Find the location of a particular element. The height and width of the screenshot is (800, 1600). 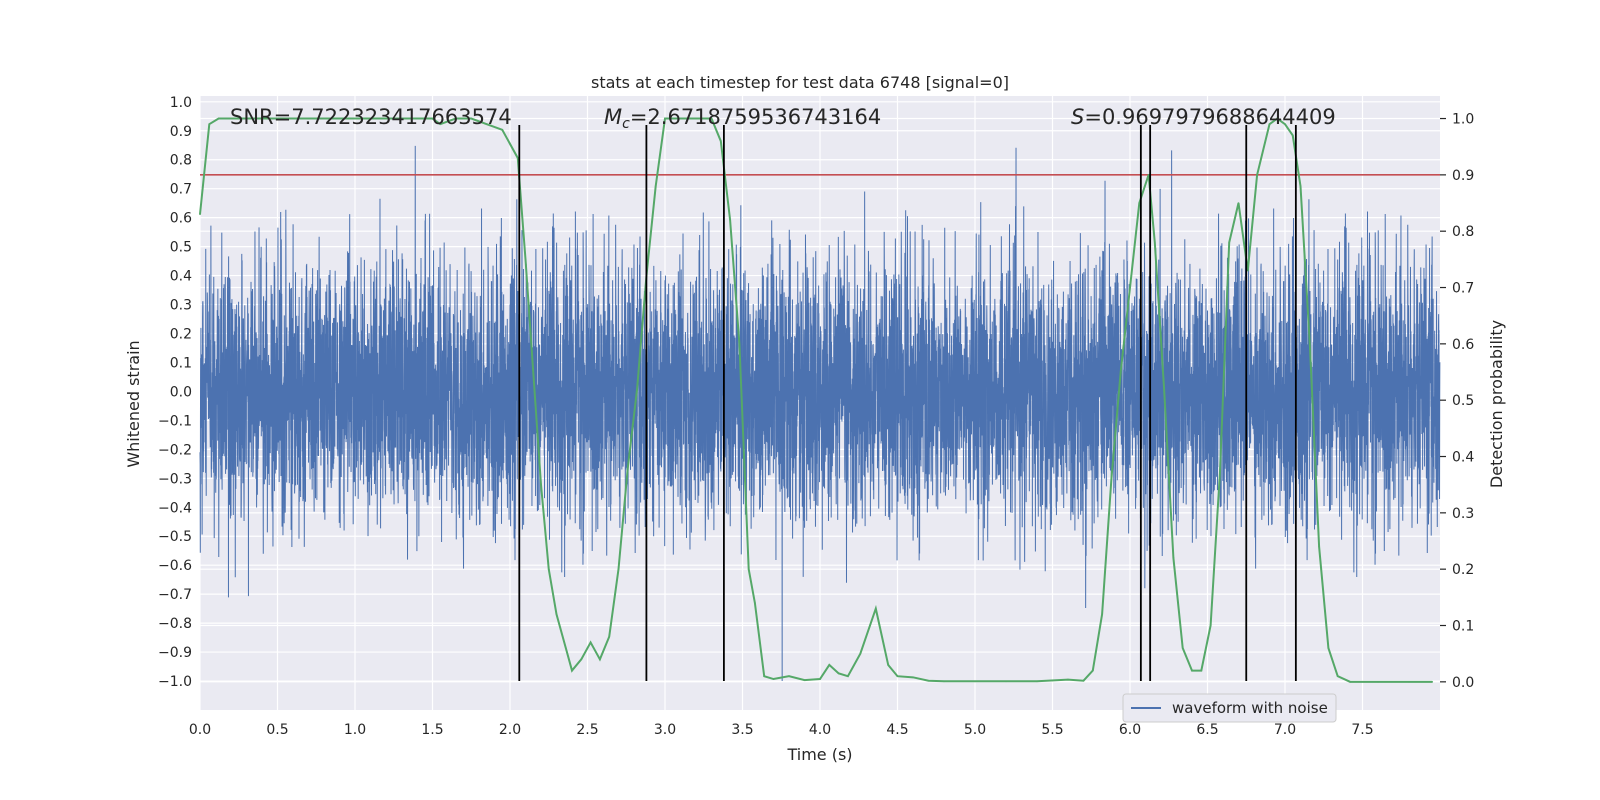

x-axis-label: Time (s) is located at coordinates (819, 754).